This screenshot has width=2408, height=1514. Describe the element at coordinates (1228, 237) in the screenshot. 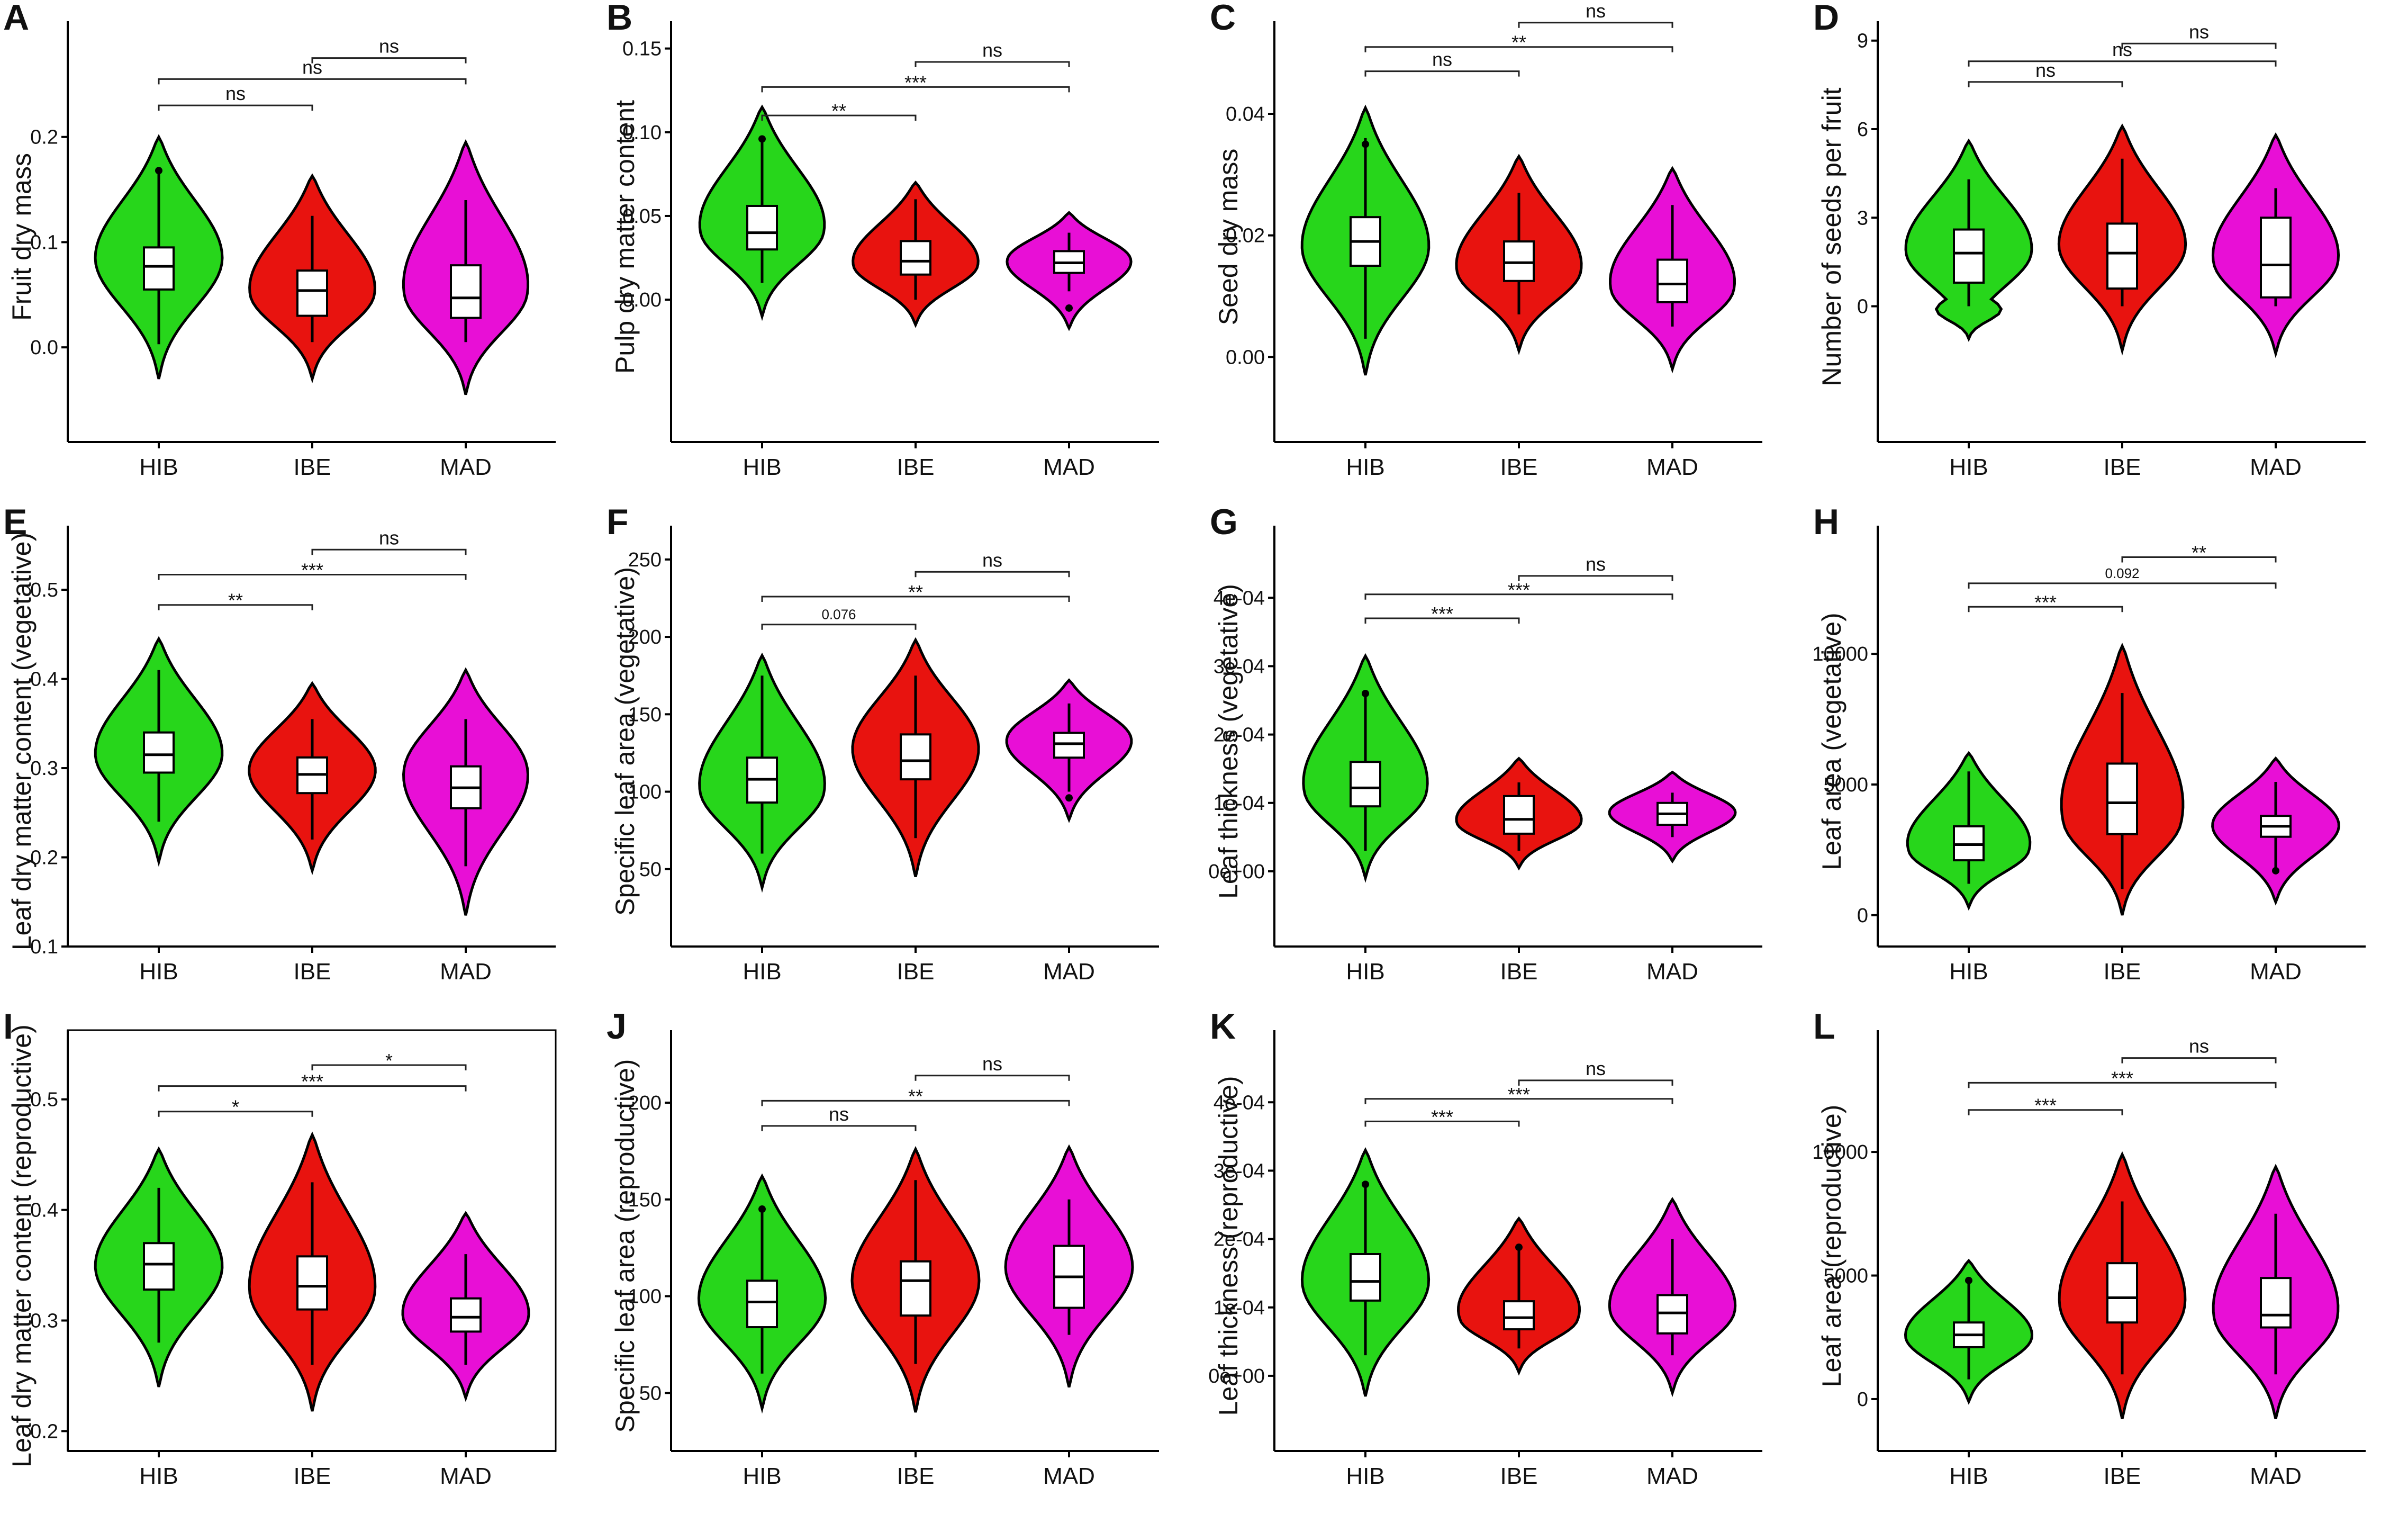

I see `y-axis-label: Seed dry mass` at that location.